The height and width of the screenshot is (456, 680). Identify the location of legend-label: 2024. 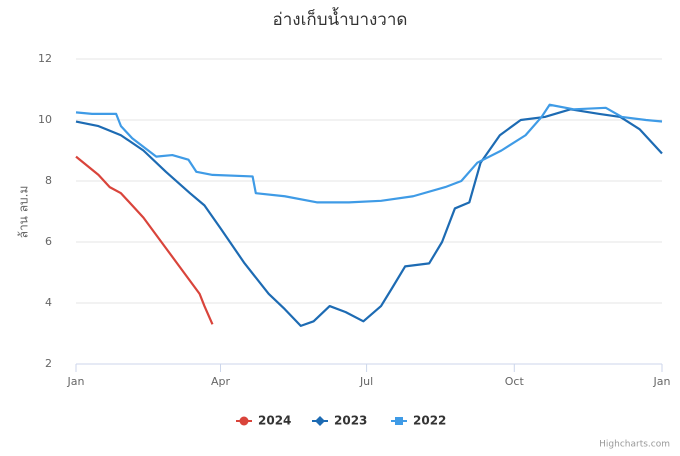
(274, 421).